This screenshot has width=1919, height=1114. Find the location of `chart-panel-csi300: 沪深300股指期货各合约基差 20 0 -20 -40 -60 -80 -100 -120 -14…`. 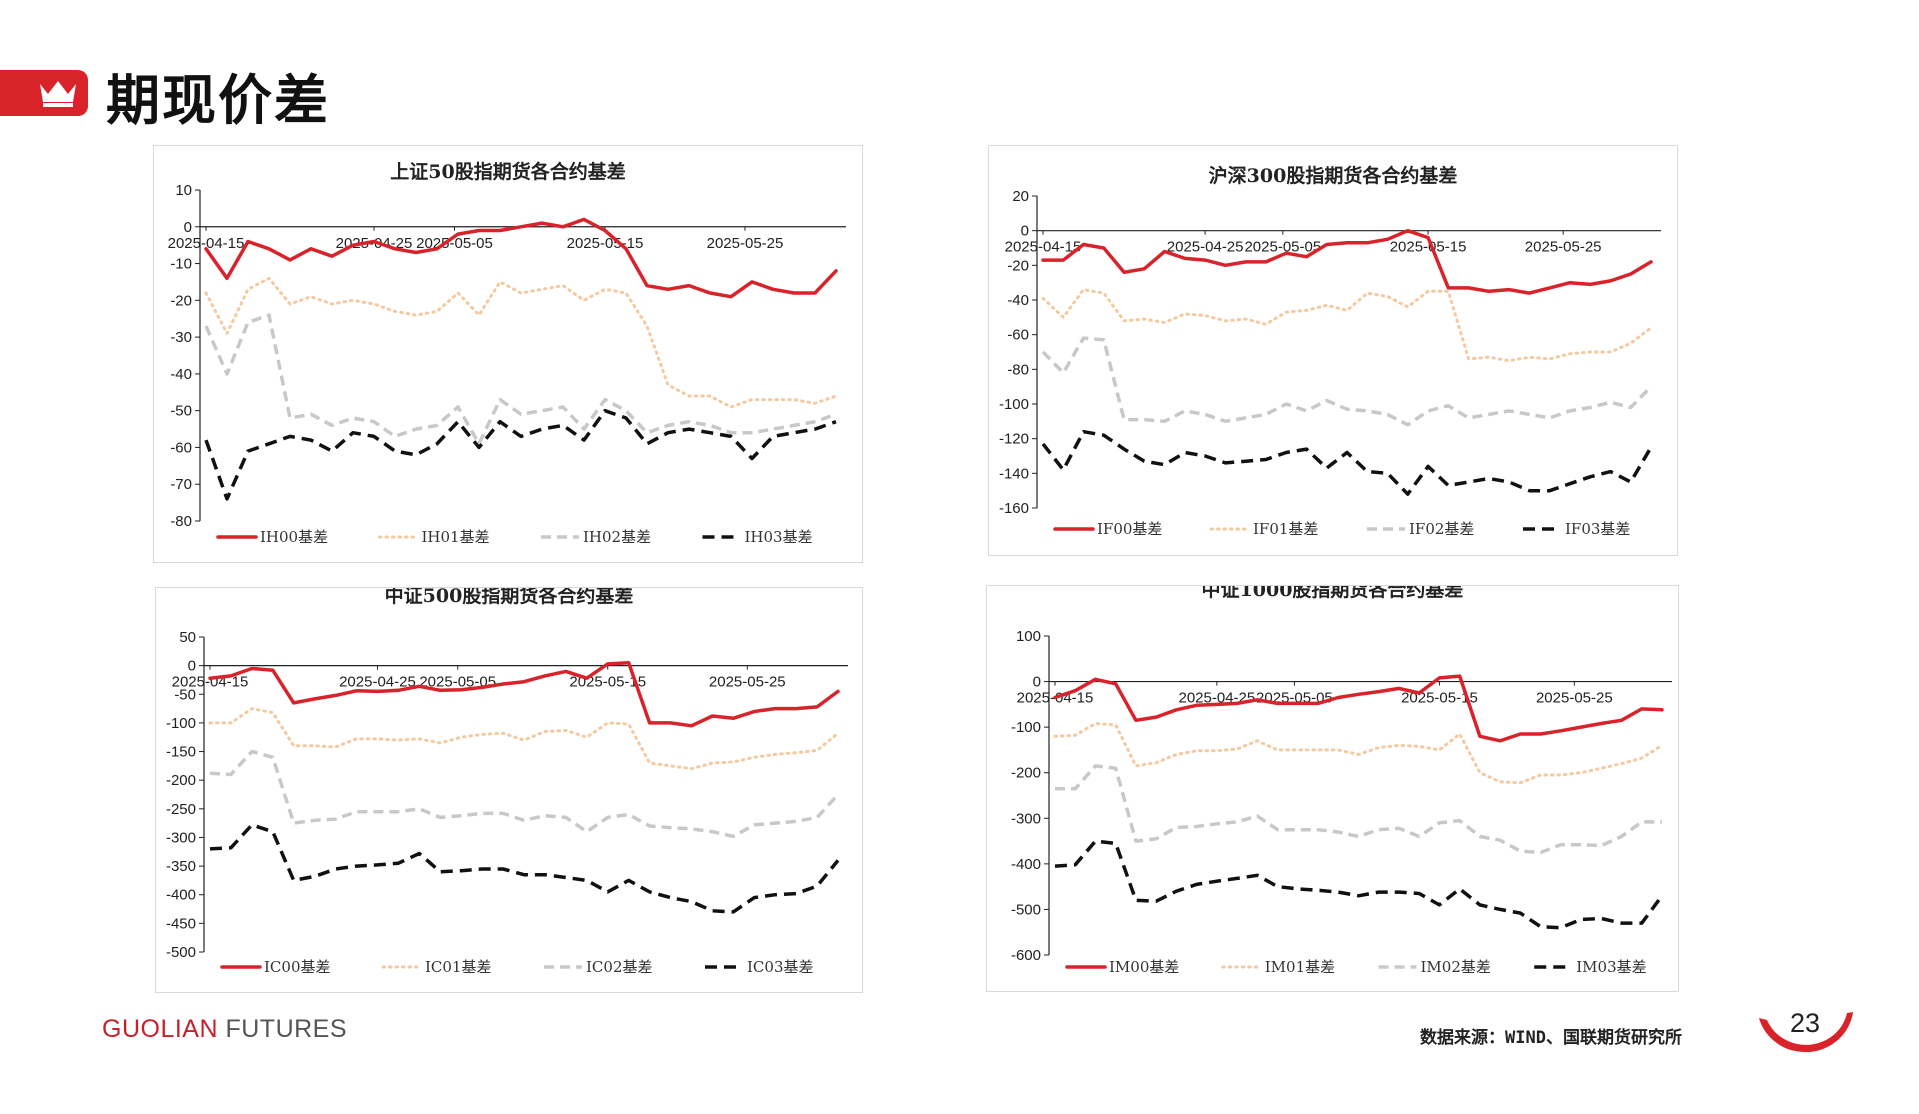

chart-panel-csi300: 沪深300股指期货各合约基差 20 0 -20 -40 -60 -80 -100 -120 -14… is located at coordinates (1333, 350).